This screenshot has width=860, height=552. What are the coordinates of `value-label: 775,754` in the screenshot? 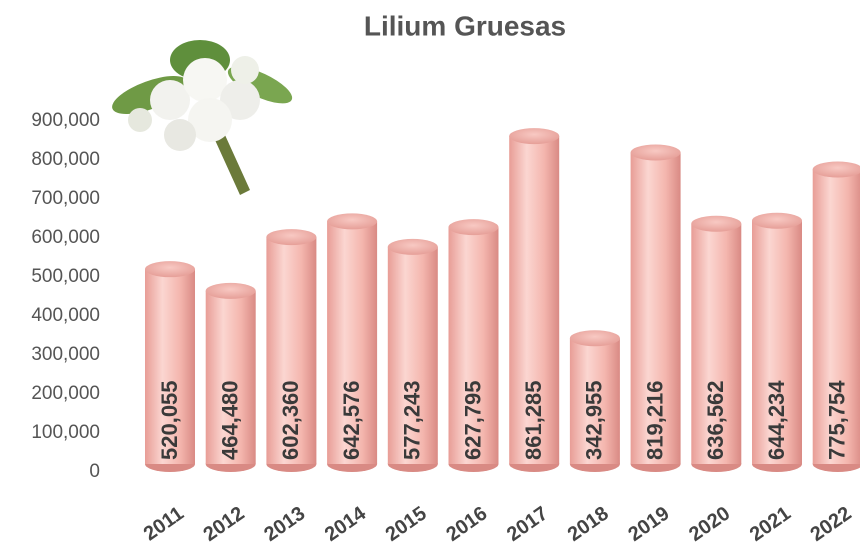 It's located at (837, 420).